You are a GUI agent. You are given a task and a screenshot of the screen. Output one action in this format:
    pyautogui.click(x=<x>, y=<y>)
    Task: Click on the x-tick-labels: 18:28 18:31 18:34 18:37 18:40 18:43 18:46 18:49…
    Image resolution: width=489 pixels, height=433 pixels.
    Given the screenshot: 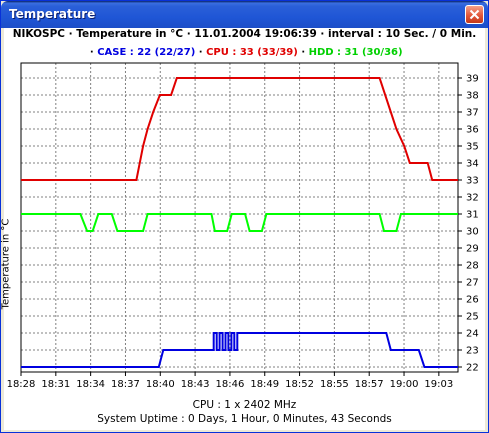 What is the action you would take?
    pyautogui.click(x=230, y=384)
    